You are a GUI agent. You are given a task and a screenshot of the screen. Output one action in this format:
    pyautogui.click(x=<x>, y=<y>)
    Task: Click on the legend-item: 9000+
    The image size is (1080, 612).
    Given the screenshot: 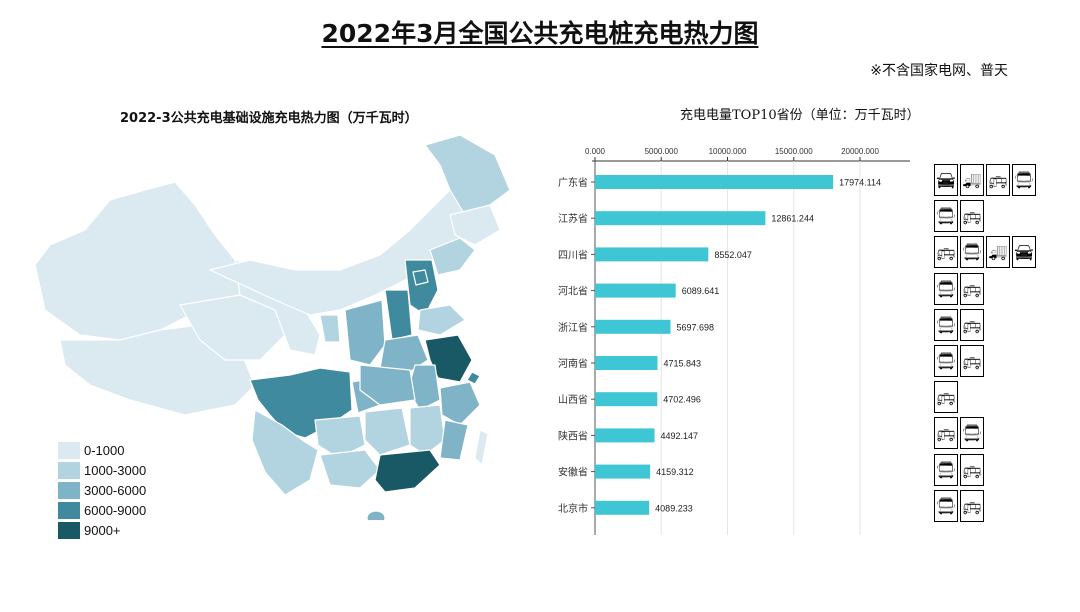 What is the action you would take?
    pyautogui.click(x=102, y=530)
    